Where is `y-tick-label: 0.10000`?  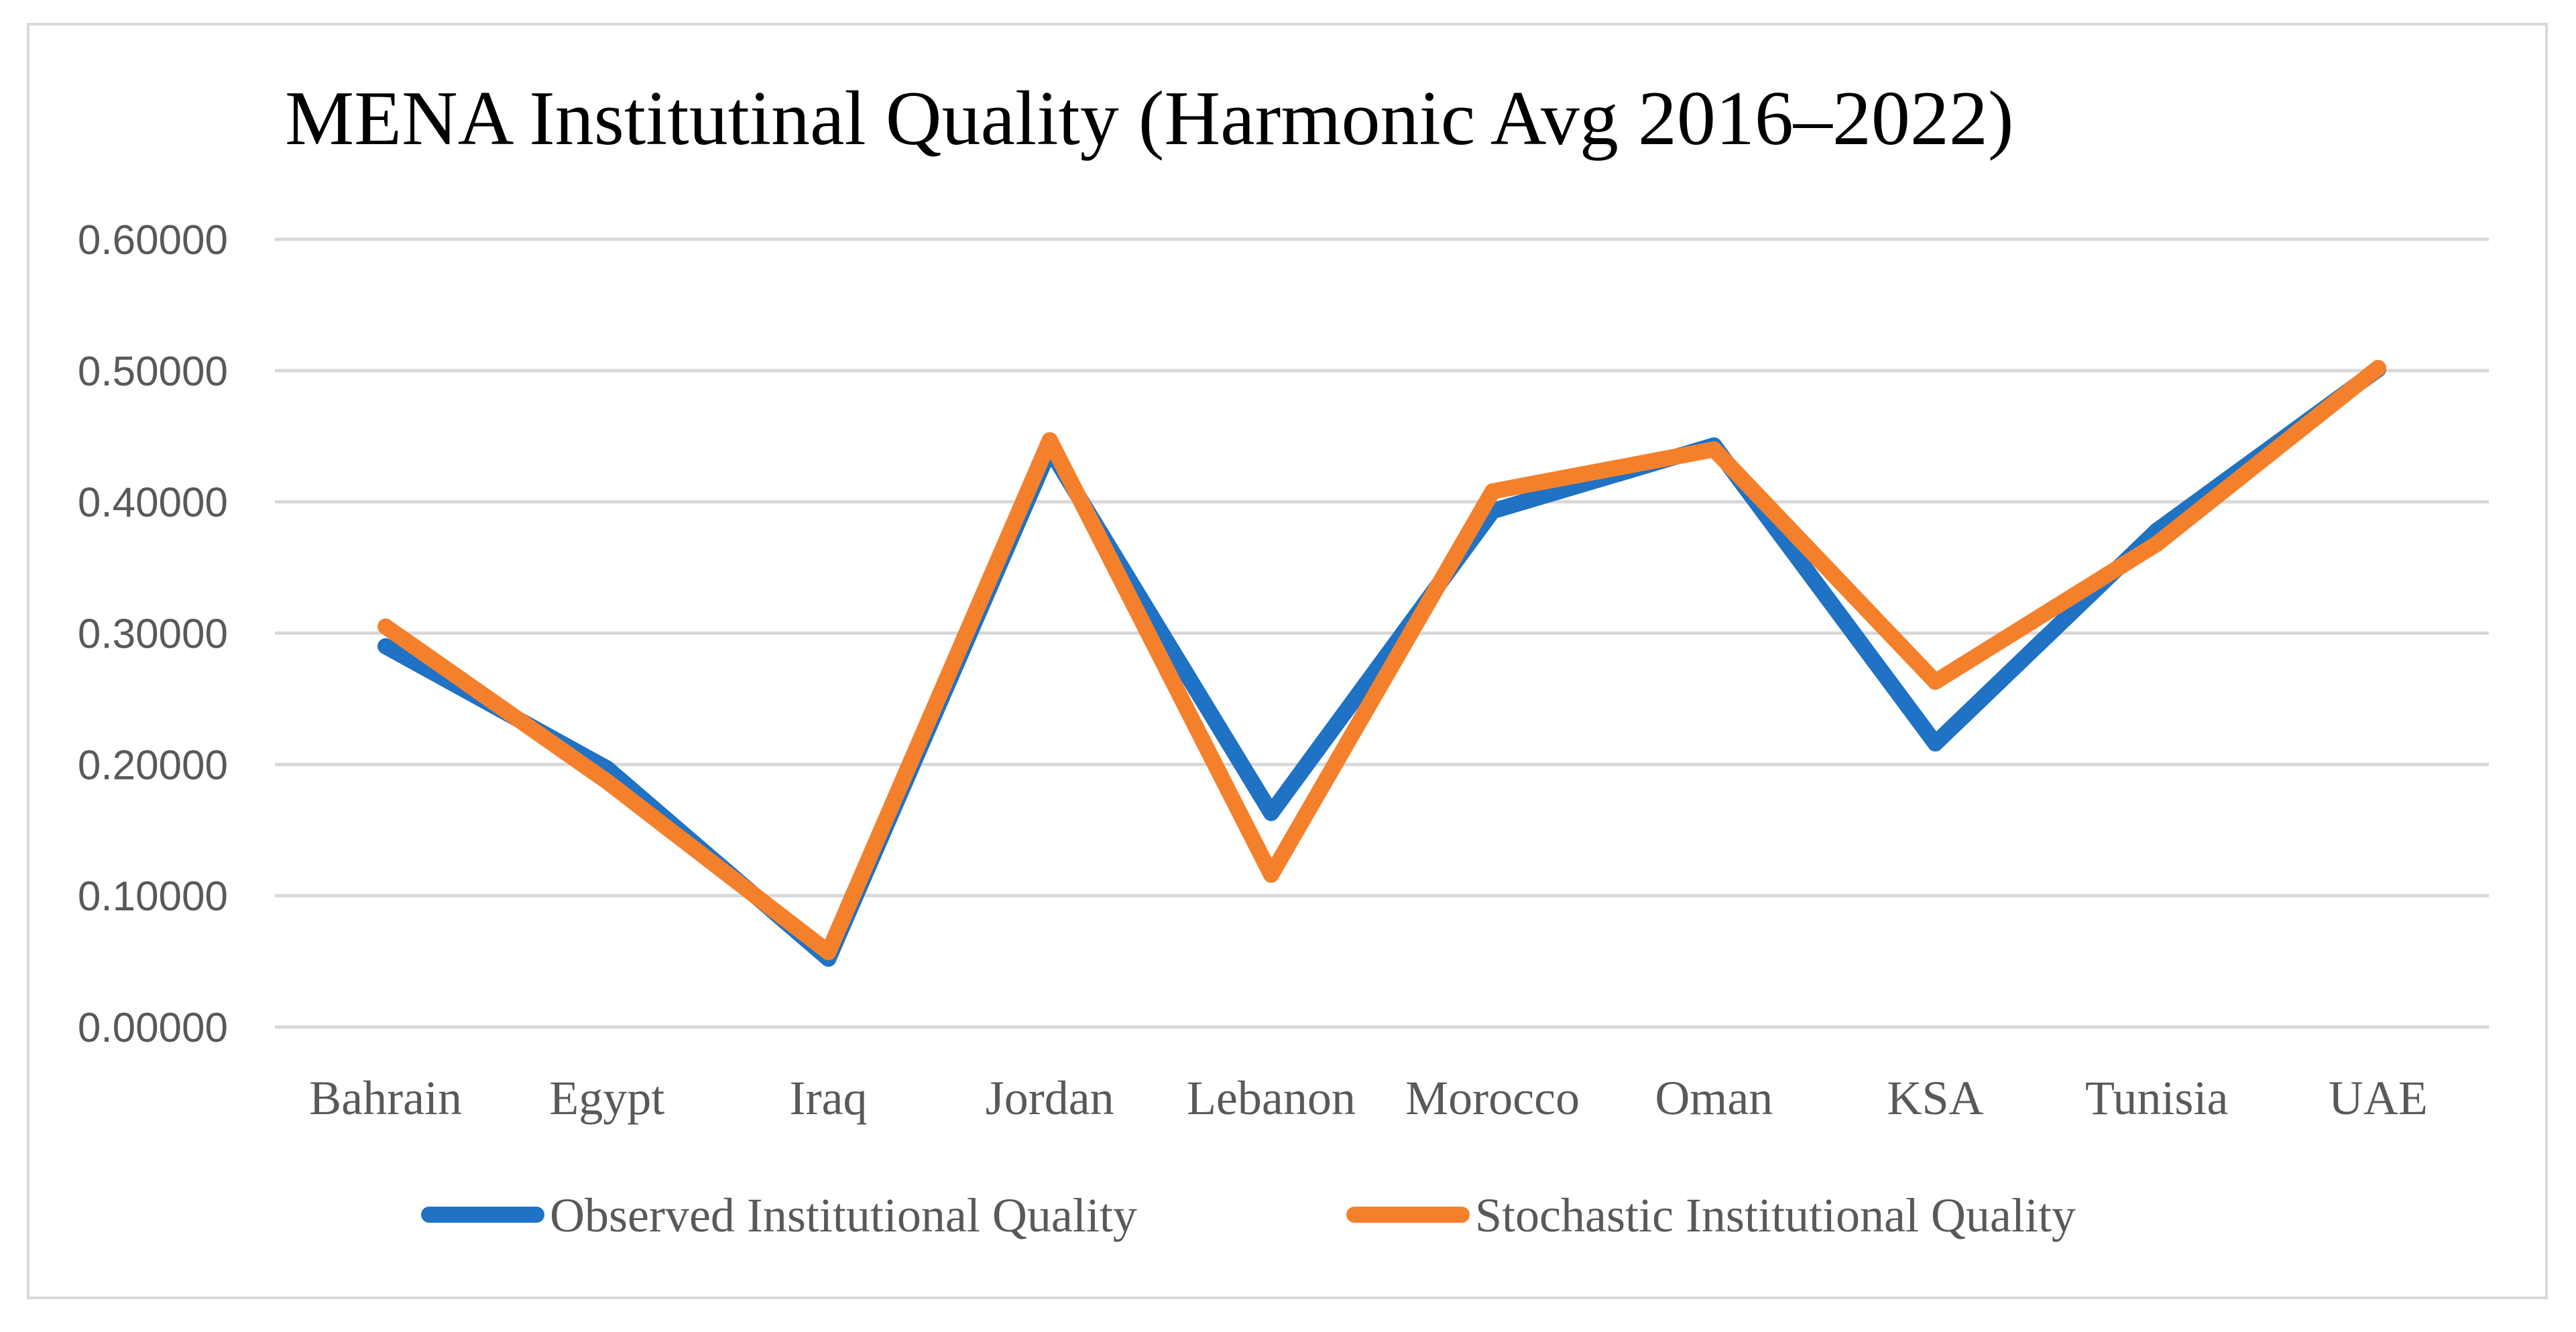
y-tick-label: 0.10000 is located at coordinates (153, 896).